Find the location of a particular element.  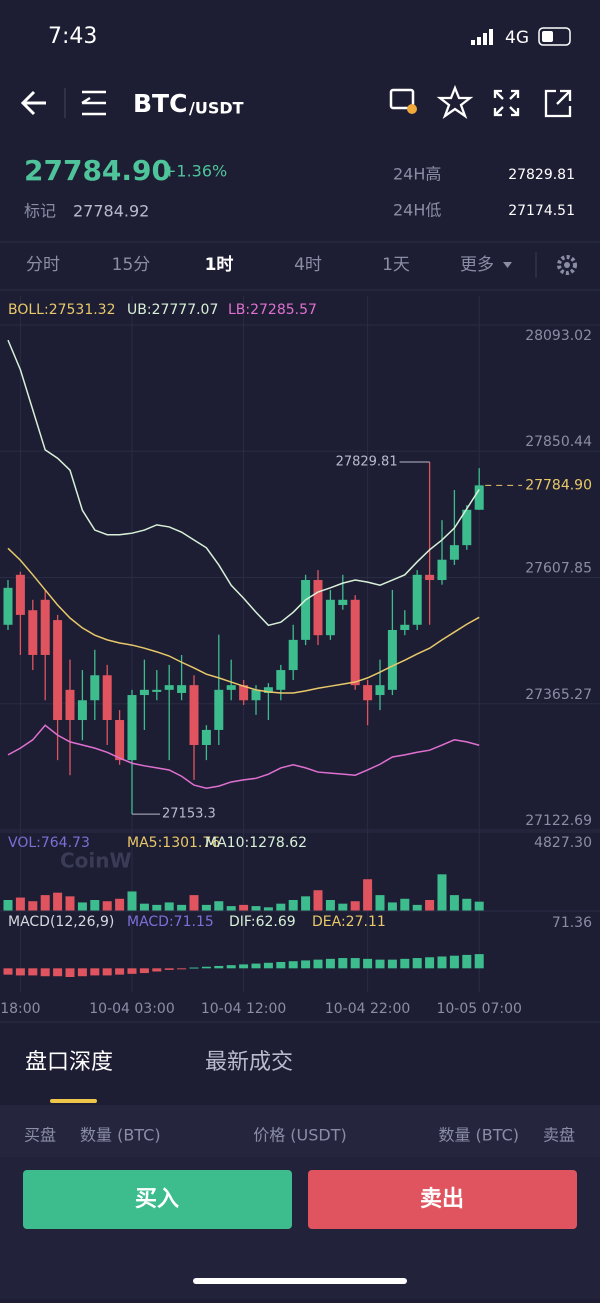

timeframe-tab: 15分 is located at coordinates (131, 265).